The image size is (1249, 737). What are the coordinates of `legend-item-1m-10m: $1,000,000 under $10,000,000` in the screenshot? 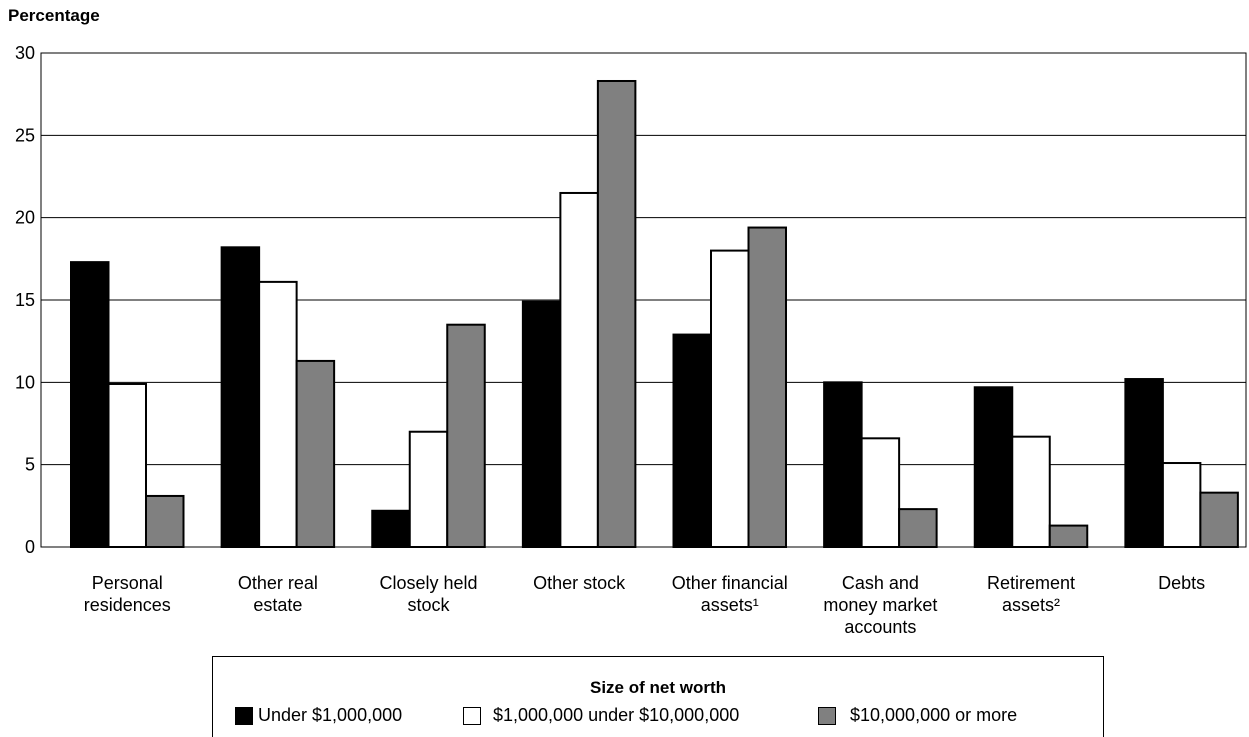 It's located at (601, 715).